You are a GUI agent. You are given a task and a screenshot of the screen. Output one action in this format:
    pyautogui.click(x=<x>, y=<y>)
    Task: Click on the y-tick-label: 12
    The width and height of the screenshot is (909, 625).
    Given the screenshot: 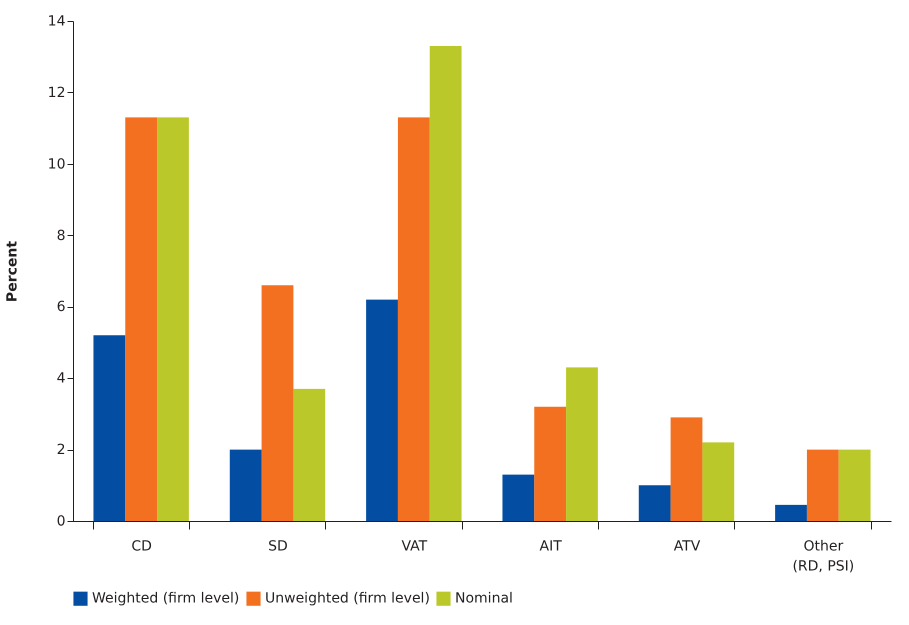 What is the action you would take?
    pyautogui.click(x=57, y=92)
    